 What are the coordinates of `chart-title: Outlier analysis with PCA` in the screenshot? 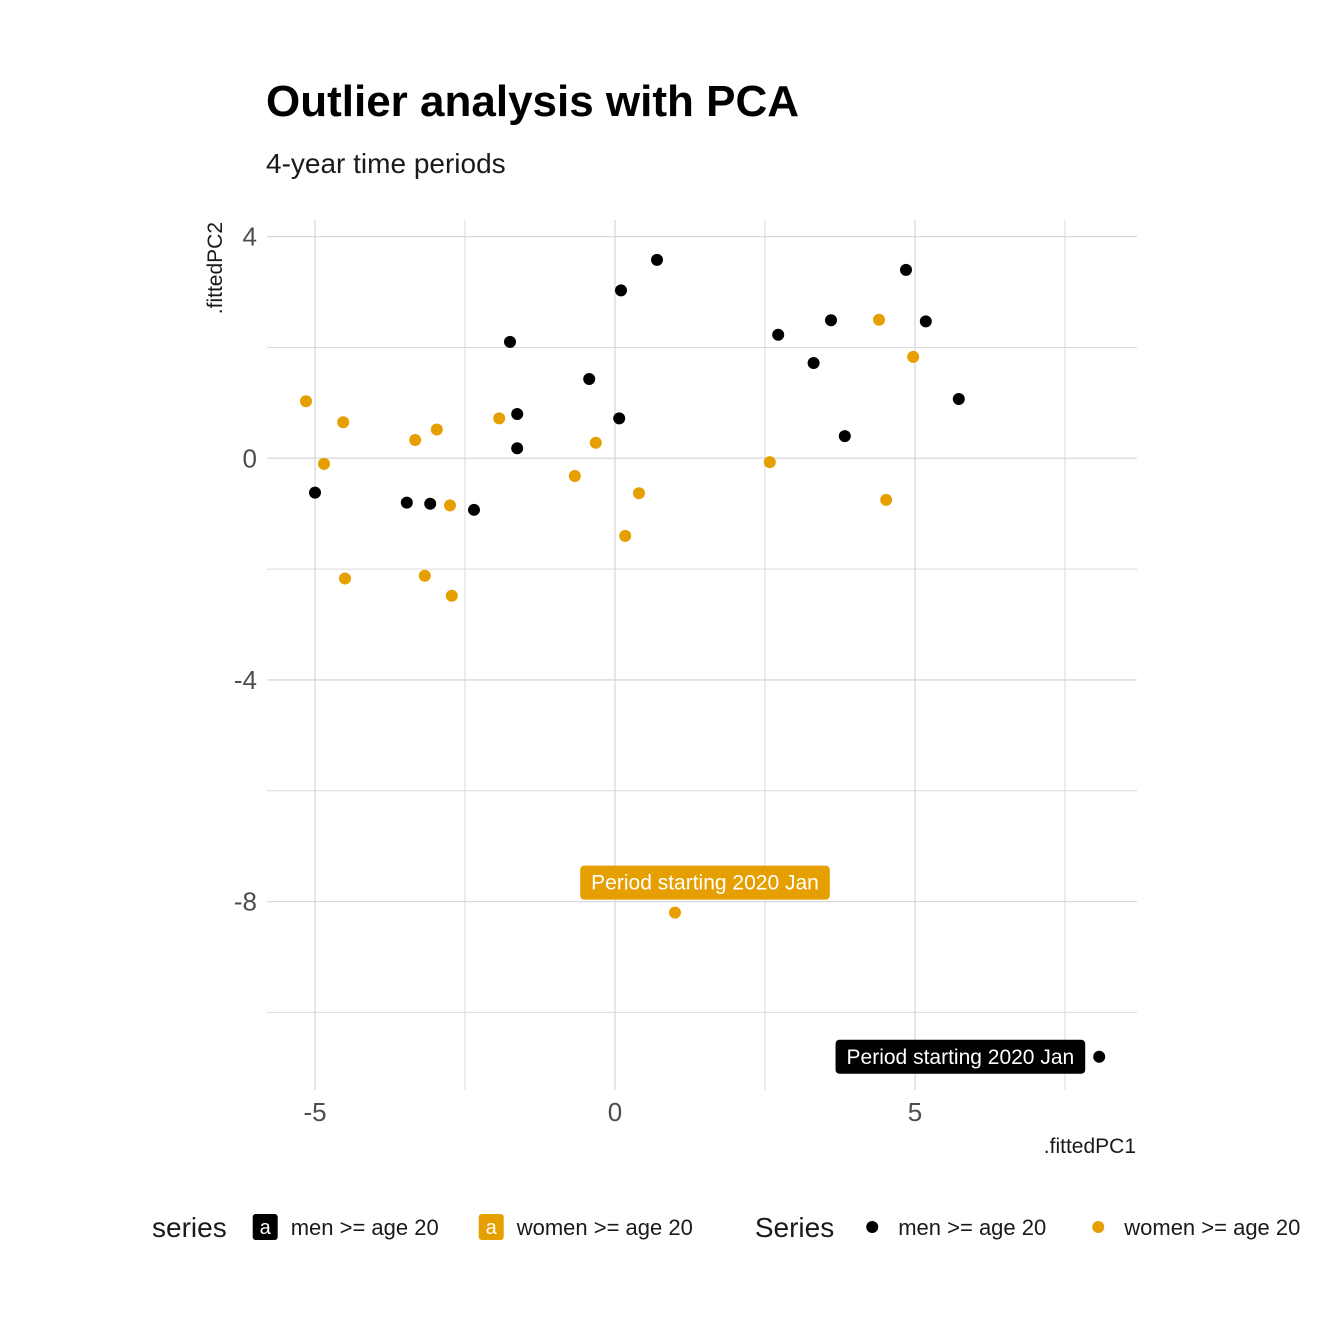 It's located at (532, 101).